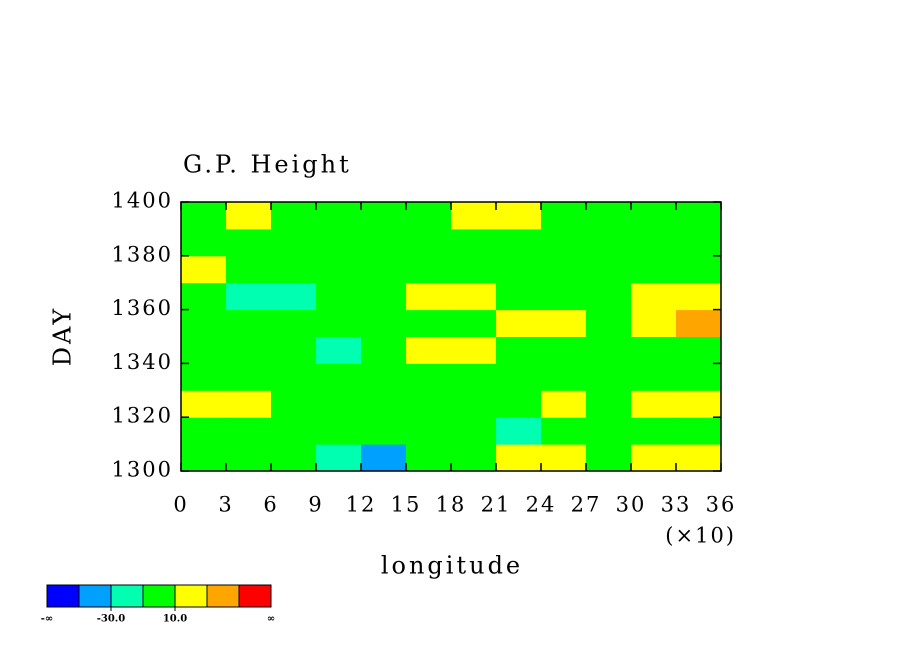  I want to click on y-tick-label: 1300, so click(142, 470).